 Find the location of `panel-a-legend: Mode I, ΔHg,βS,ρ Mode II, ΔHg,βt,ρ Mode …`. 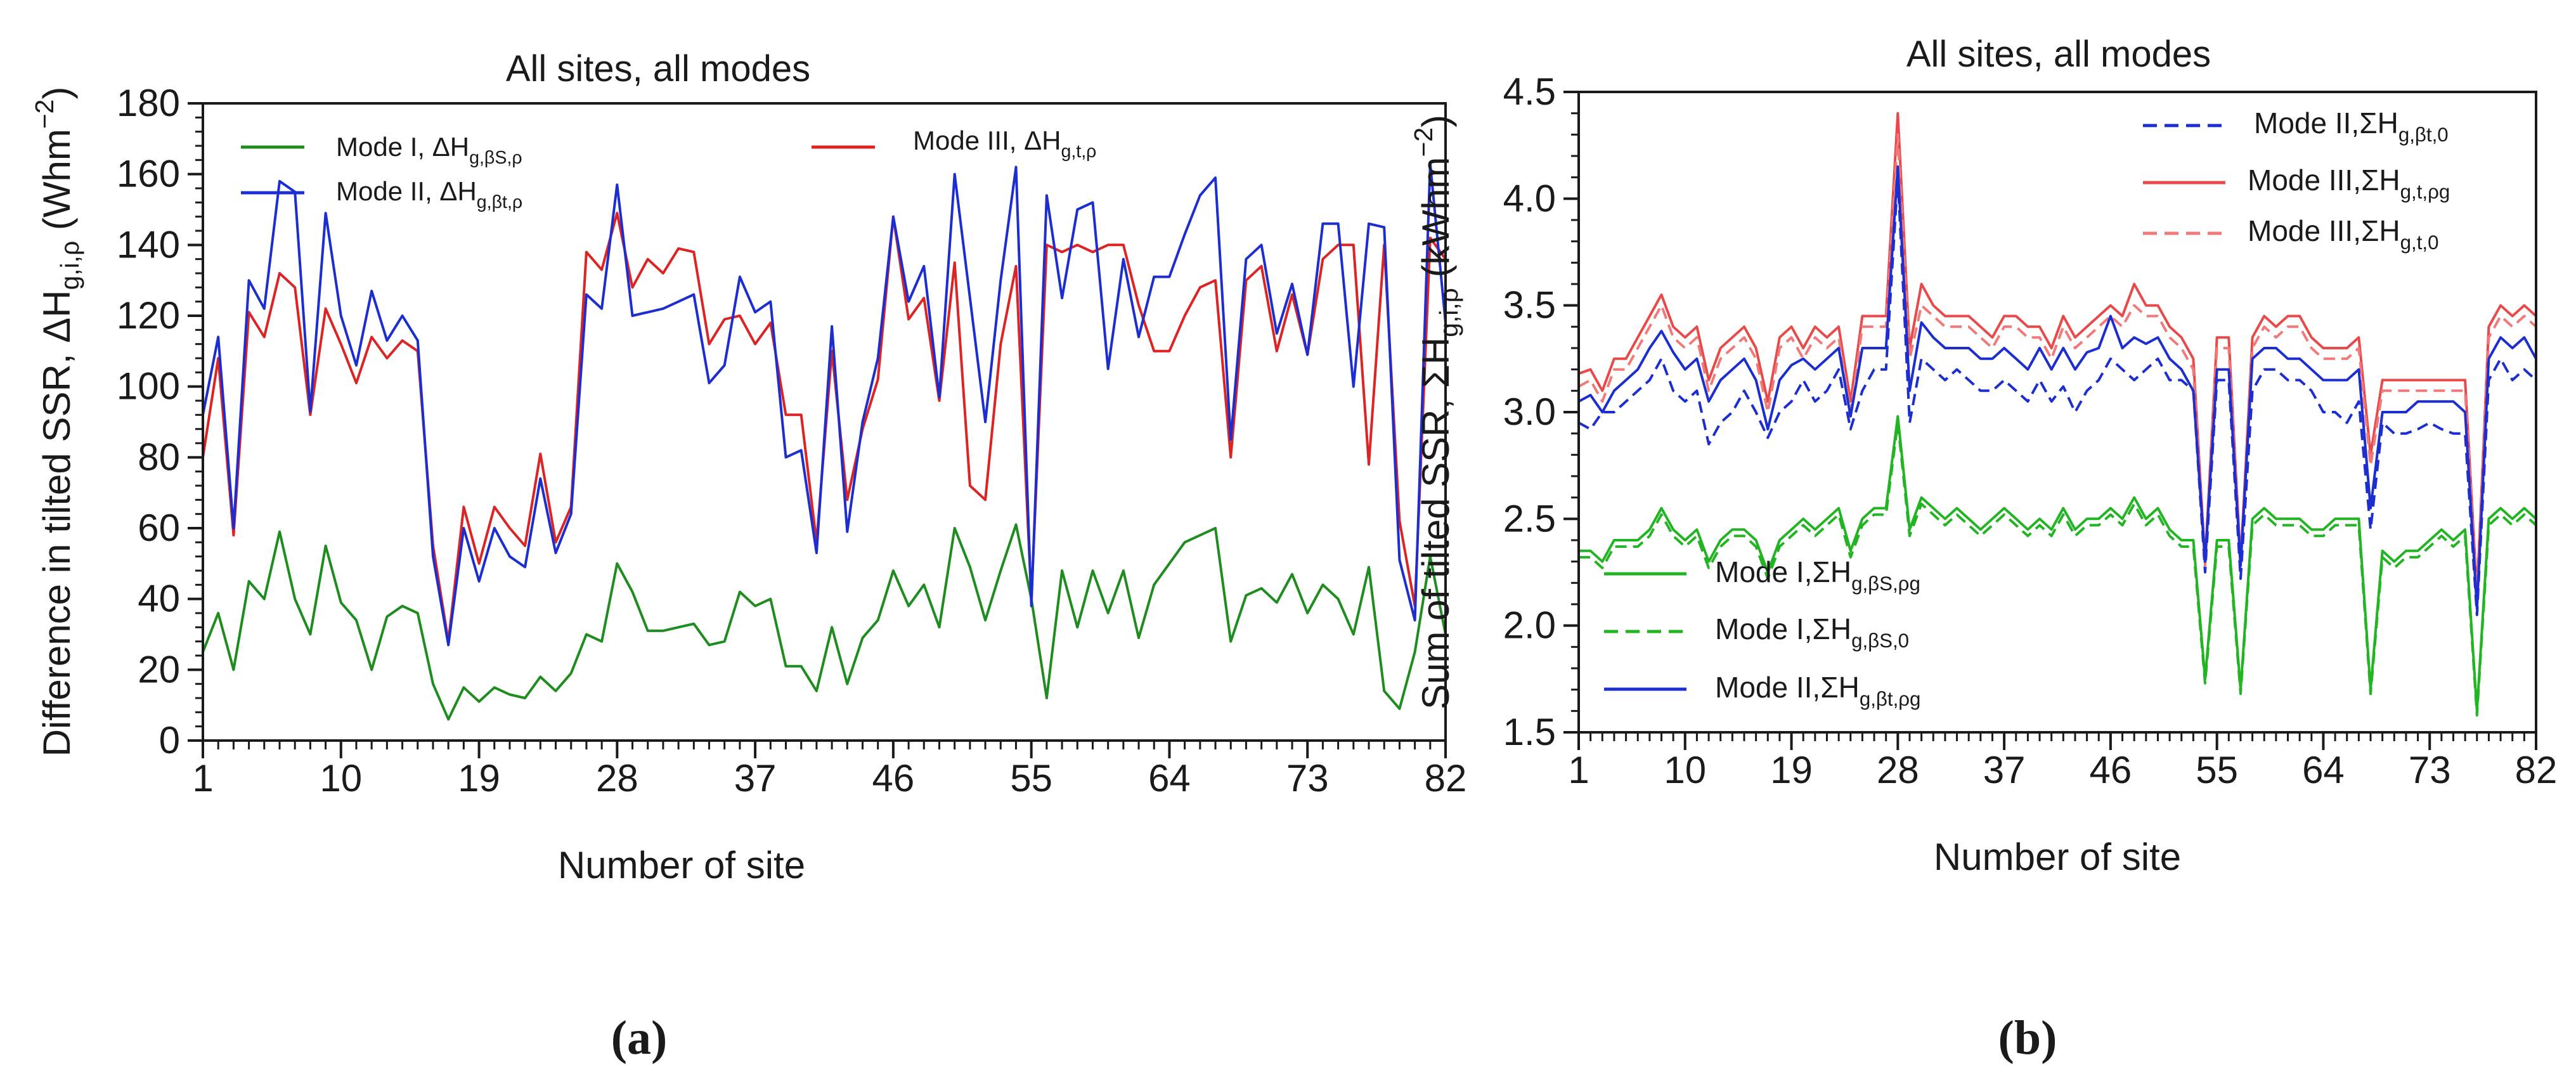

panel-a-legend: Mode I, ΔHg,βS,ρ Mode II, ΔHg,βt,ρ Mode … is located at coordinates (668, 169).